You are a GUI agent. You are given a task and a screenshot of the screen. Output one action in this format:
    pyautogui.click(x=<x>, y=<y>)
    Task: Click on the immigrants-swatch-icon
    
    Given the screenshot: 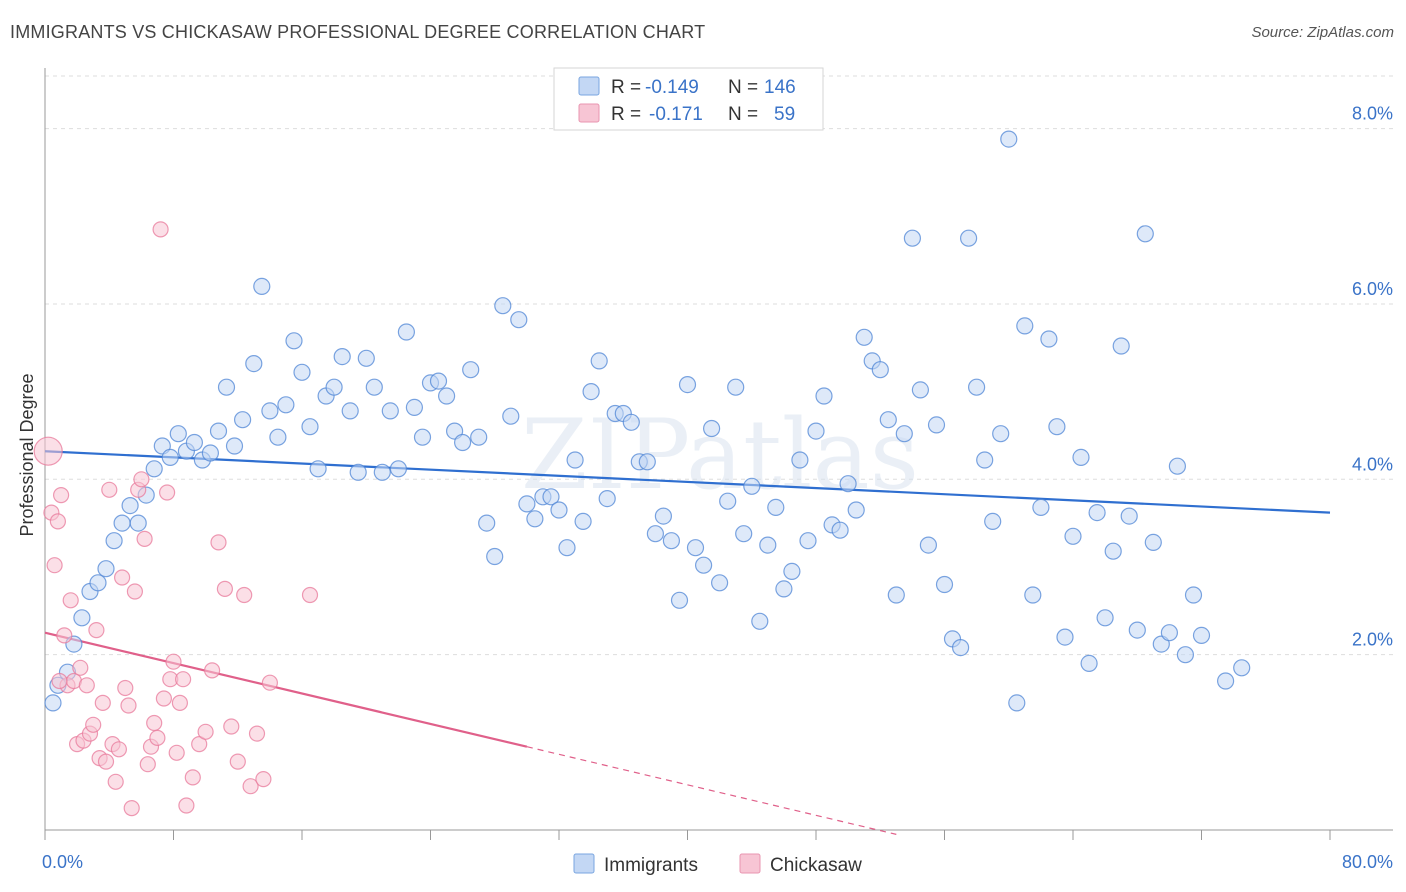 What is the action you would take?
    pyautogui.click(x=589, y=86)
    